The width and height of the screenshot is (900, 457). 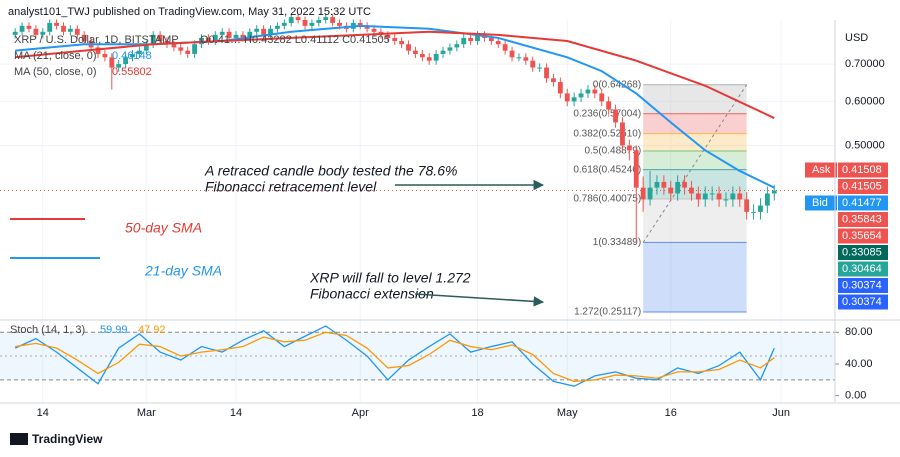 What do you see at coordinates (821, 170) in the screenshot?
I see `tag-label-box` at bounding box center [821, 170].